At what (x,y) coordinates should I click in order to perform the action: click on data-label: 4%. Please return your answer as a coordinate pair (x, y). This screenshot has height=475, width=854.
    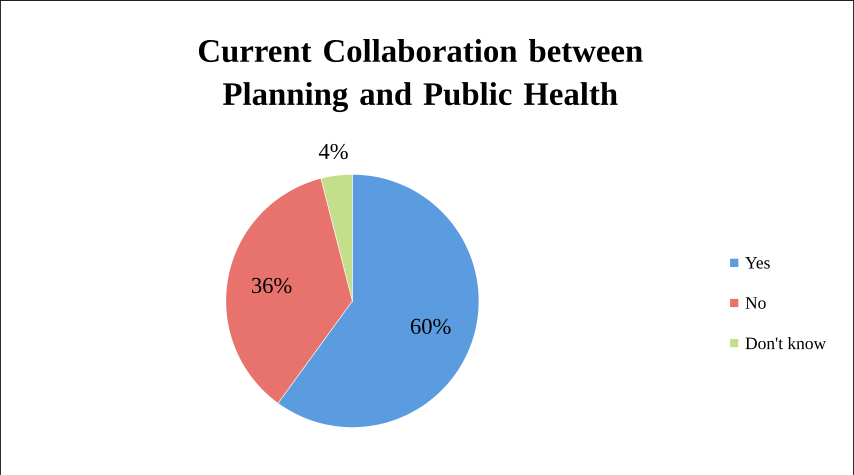
    Looking at the image, I should click on (333, 151).